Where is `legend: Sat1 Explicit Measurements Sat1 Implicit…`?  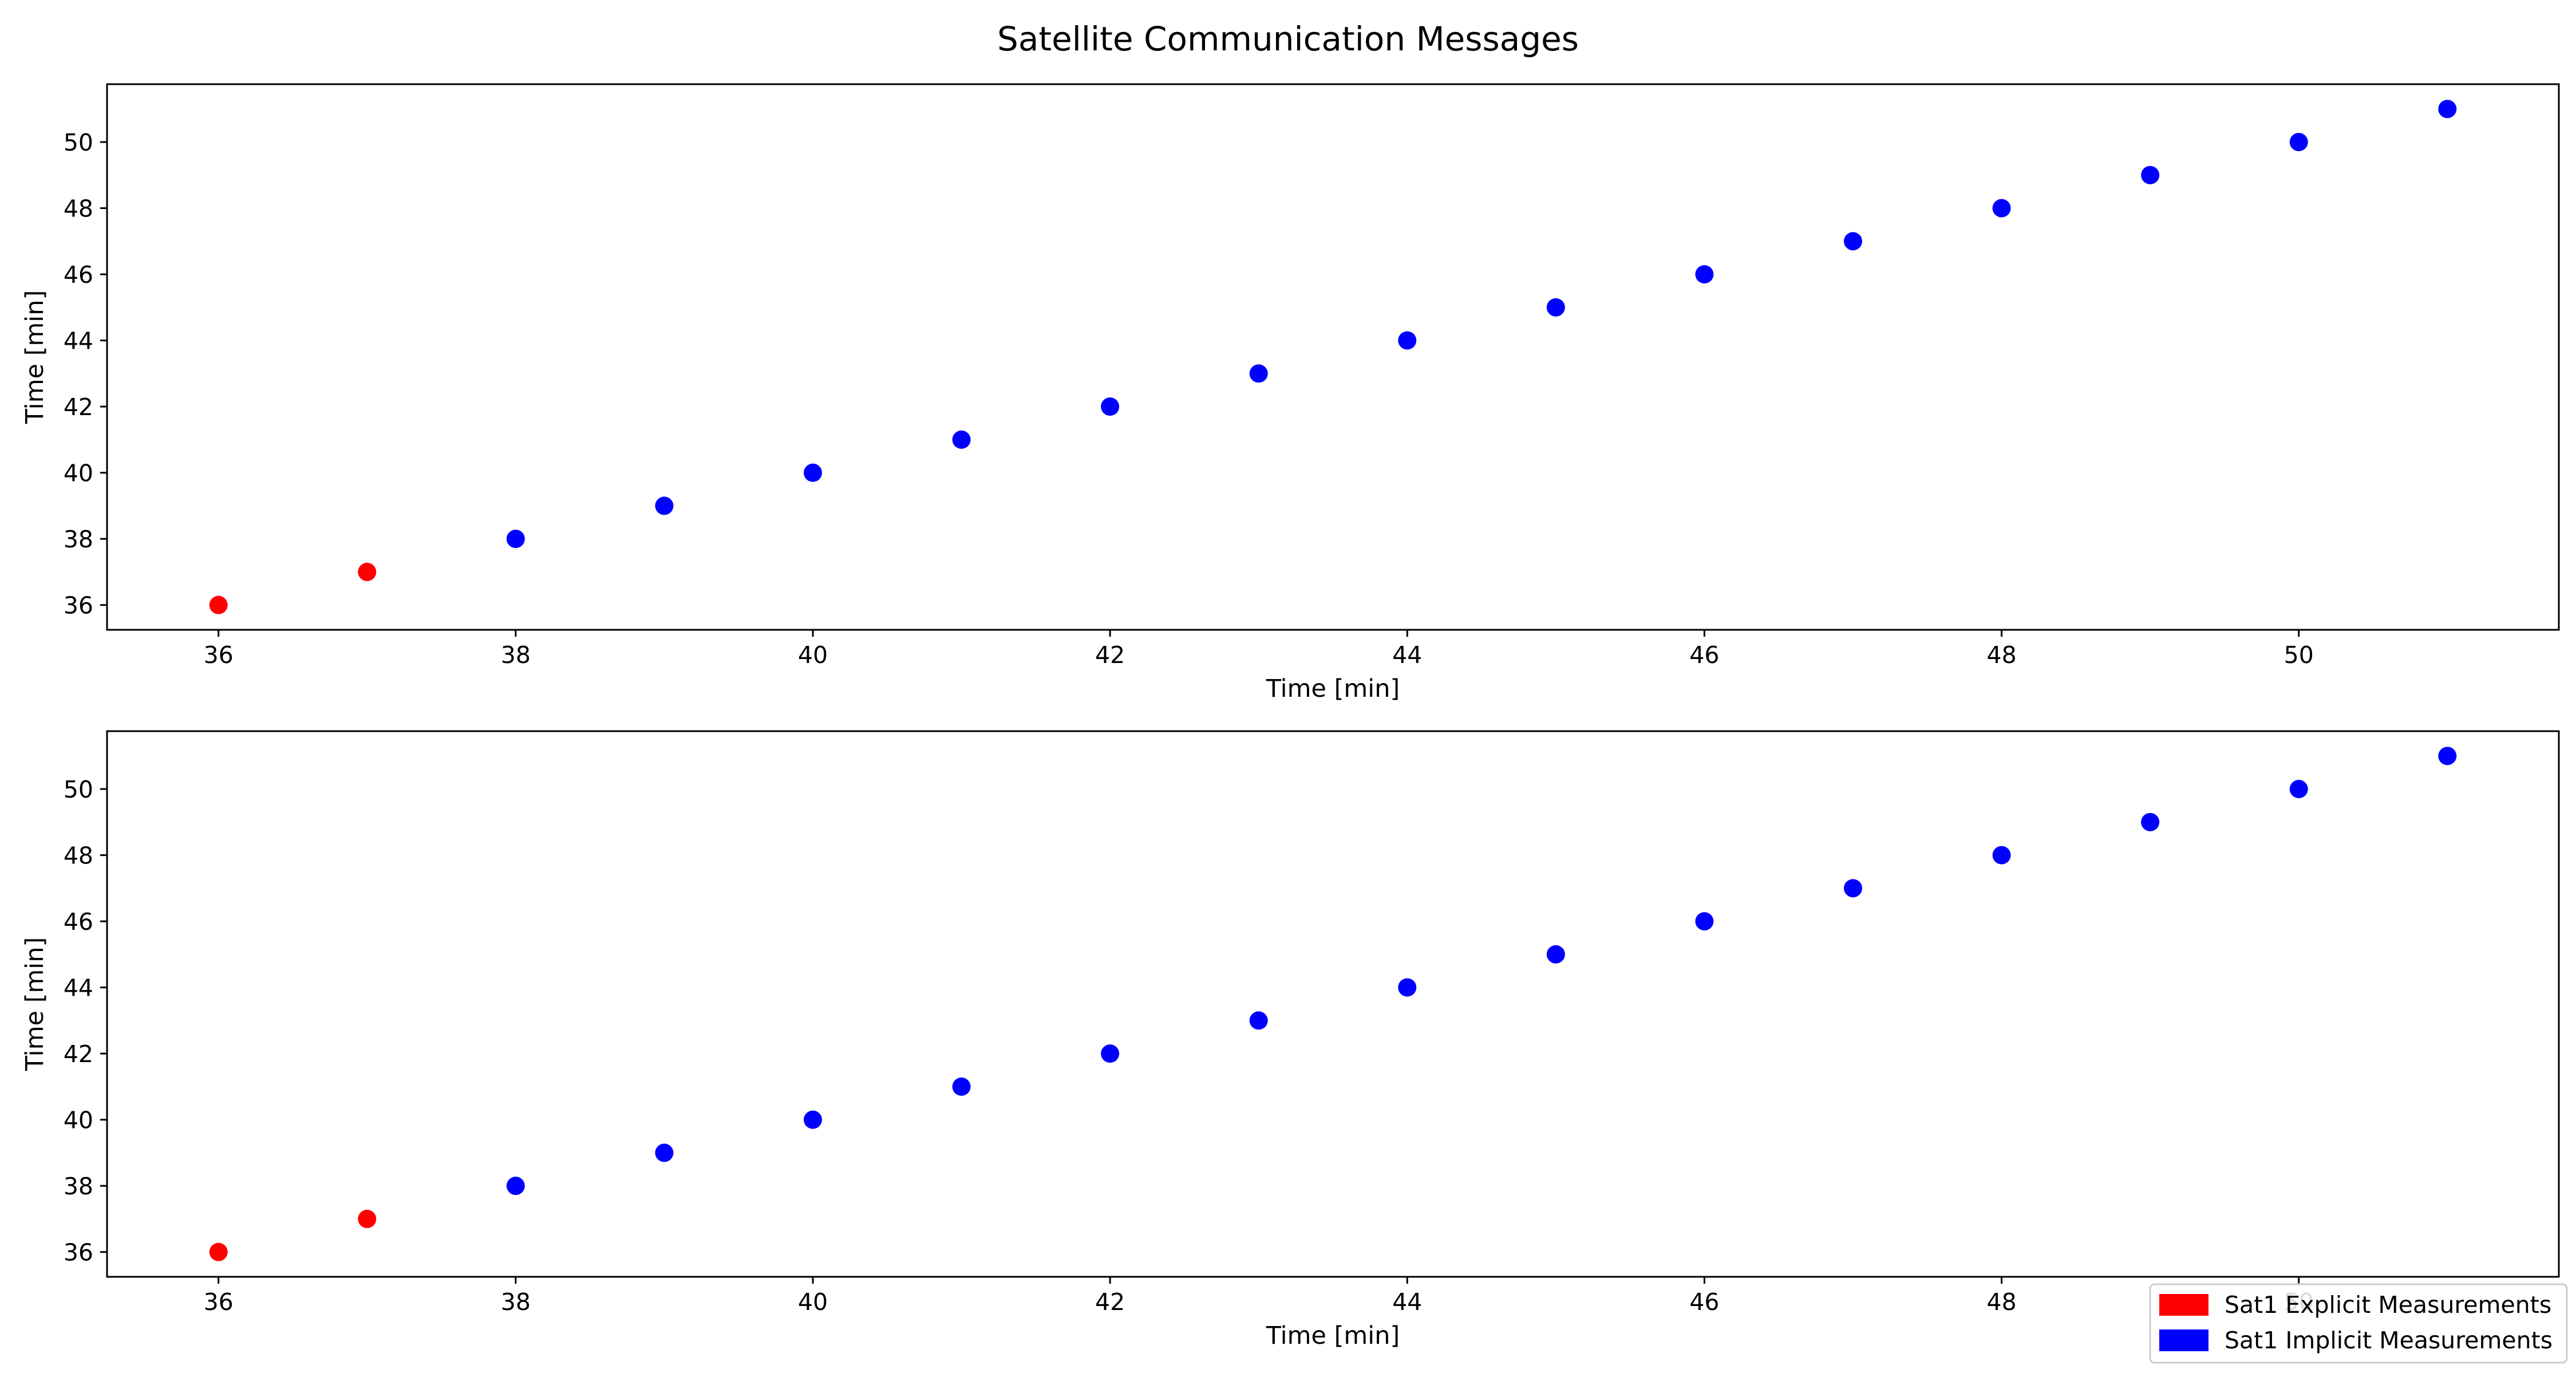
legend: Sat1 Explicit Measurements Sat1 Implicit… is located at coordinates (2358, 1323).